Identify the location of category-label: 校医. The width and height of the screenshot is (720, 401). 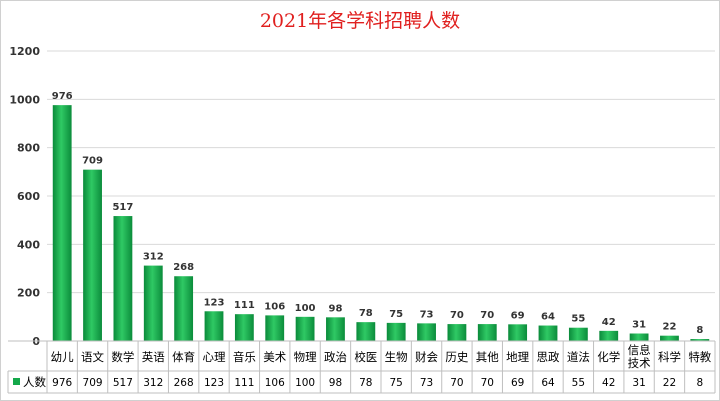
(365, 357).